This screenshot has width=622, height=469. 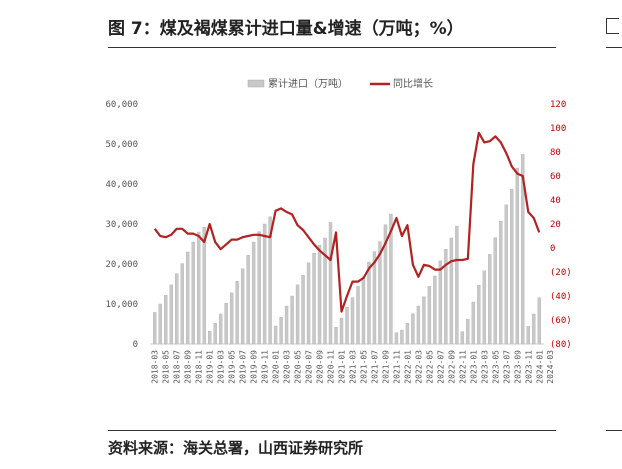 What do you see at coordinates (429, 367) in the screenshot?
I see `x-tick-label: 2022-05` at bounding box center [429, 367].